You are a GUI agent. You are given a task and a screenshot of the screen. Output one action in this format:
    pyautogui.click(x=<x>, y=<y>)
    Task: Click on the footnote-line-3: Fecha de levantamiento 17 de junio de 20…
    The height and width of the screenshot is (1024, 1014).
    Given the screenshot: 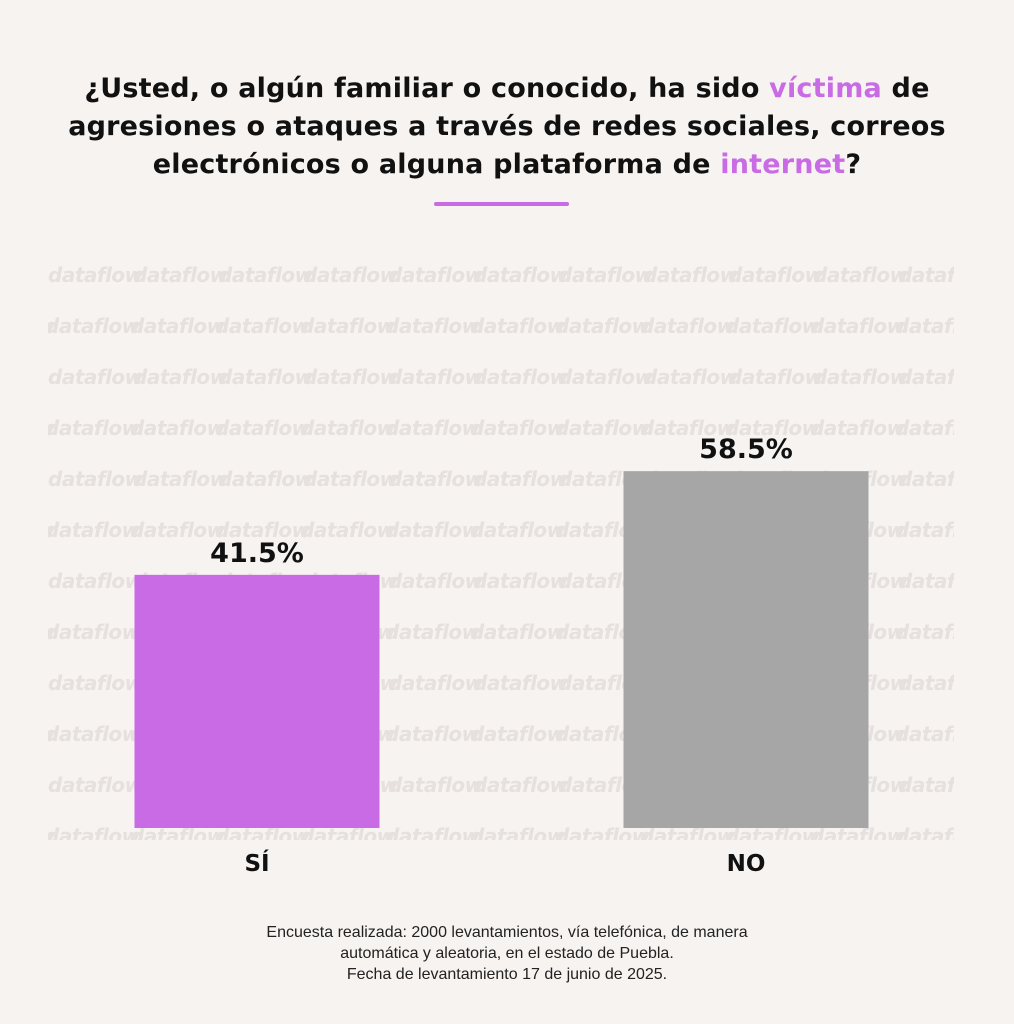 What is the action you would take?
    pyautogui.click(x=507, y=974)
    